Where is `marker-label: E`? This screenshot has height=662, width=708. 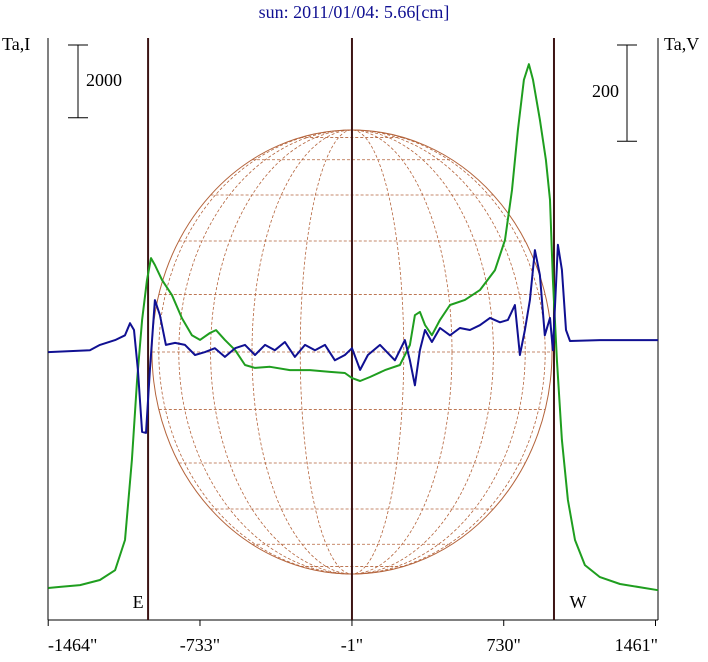
marker-label: E is located at coordinates (138, 602).